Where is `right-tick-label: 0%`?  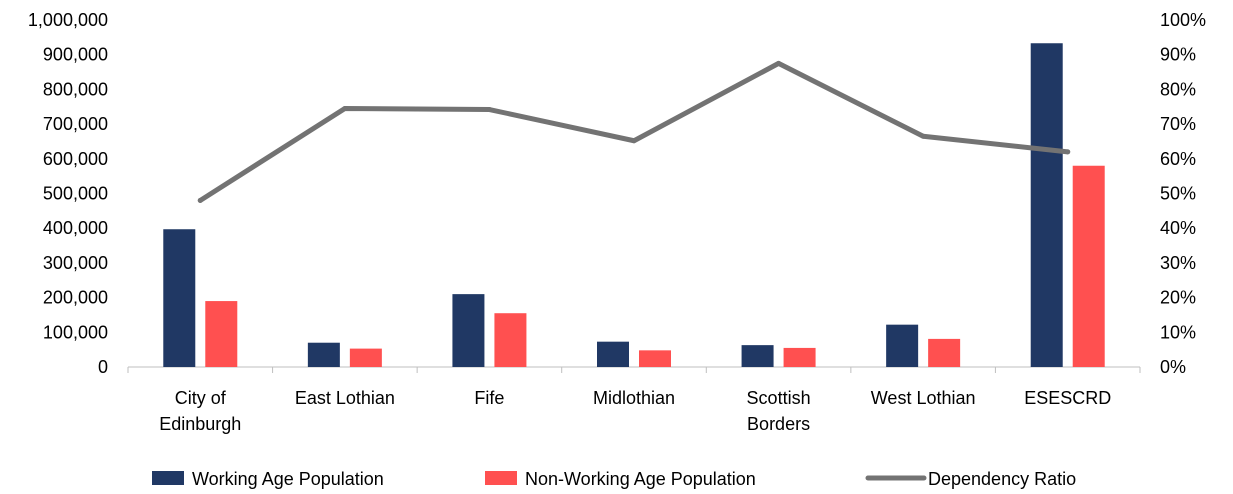
right-tick-label: 0% is located at coordinates (1173, 367).